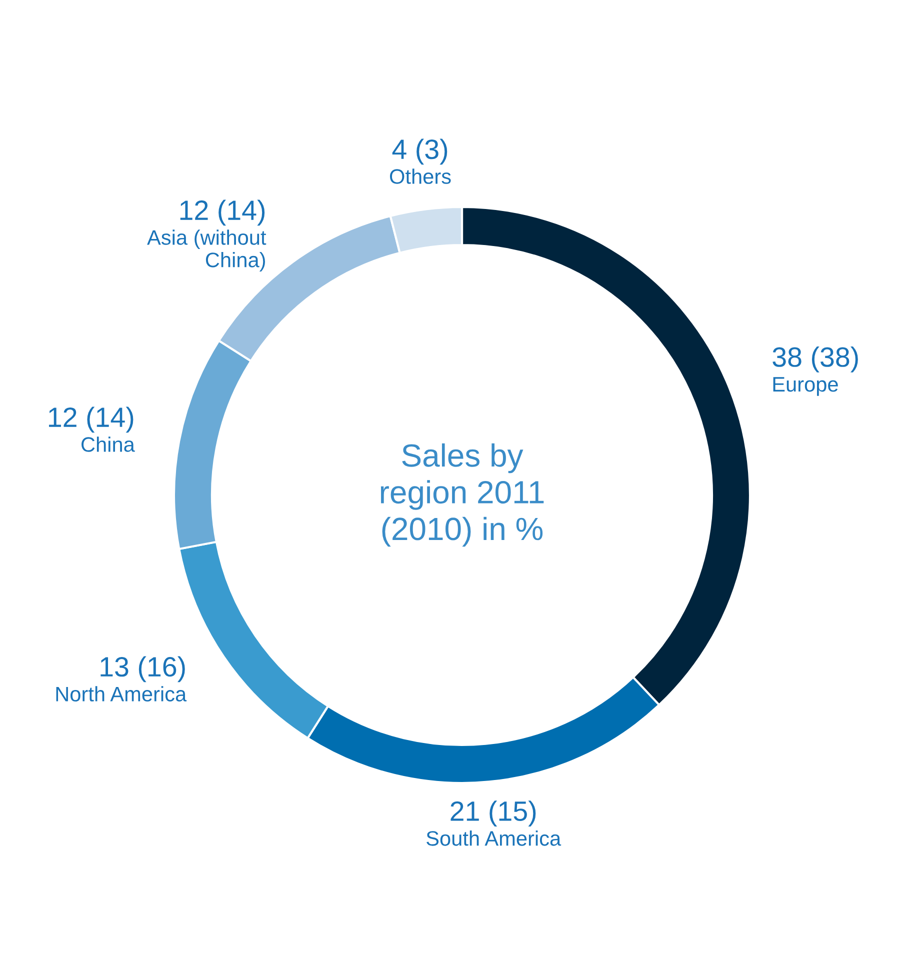  What do you see at coordinates (420, 151) in the screenshot?
I see `data-label: 4 (3)` at bounding box center [420, 151].